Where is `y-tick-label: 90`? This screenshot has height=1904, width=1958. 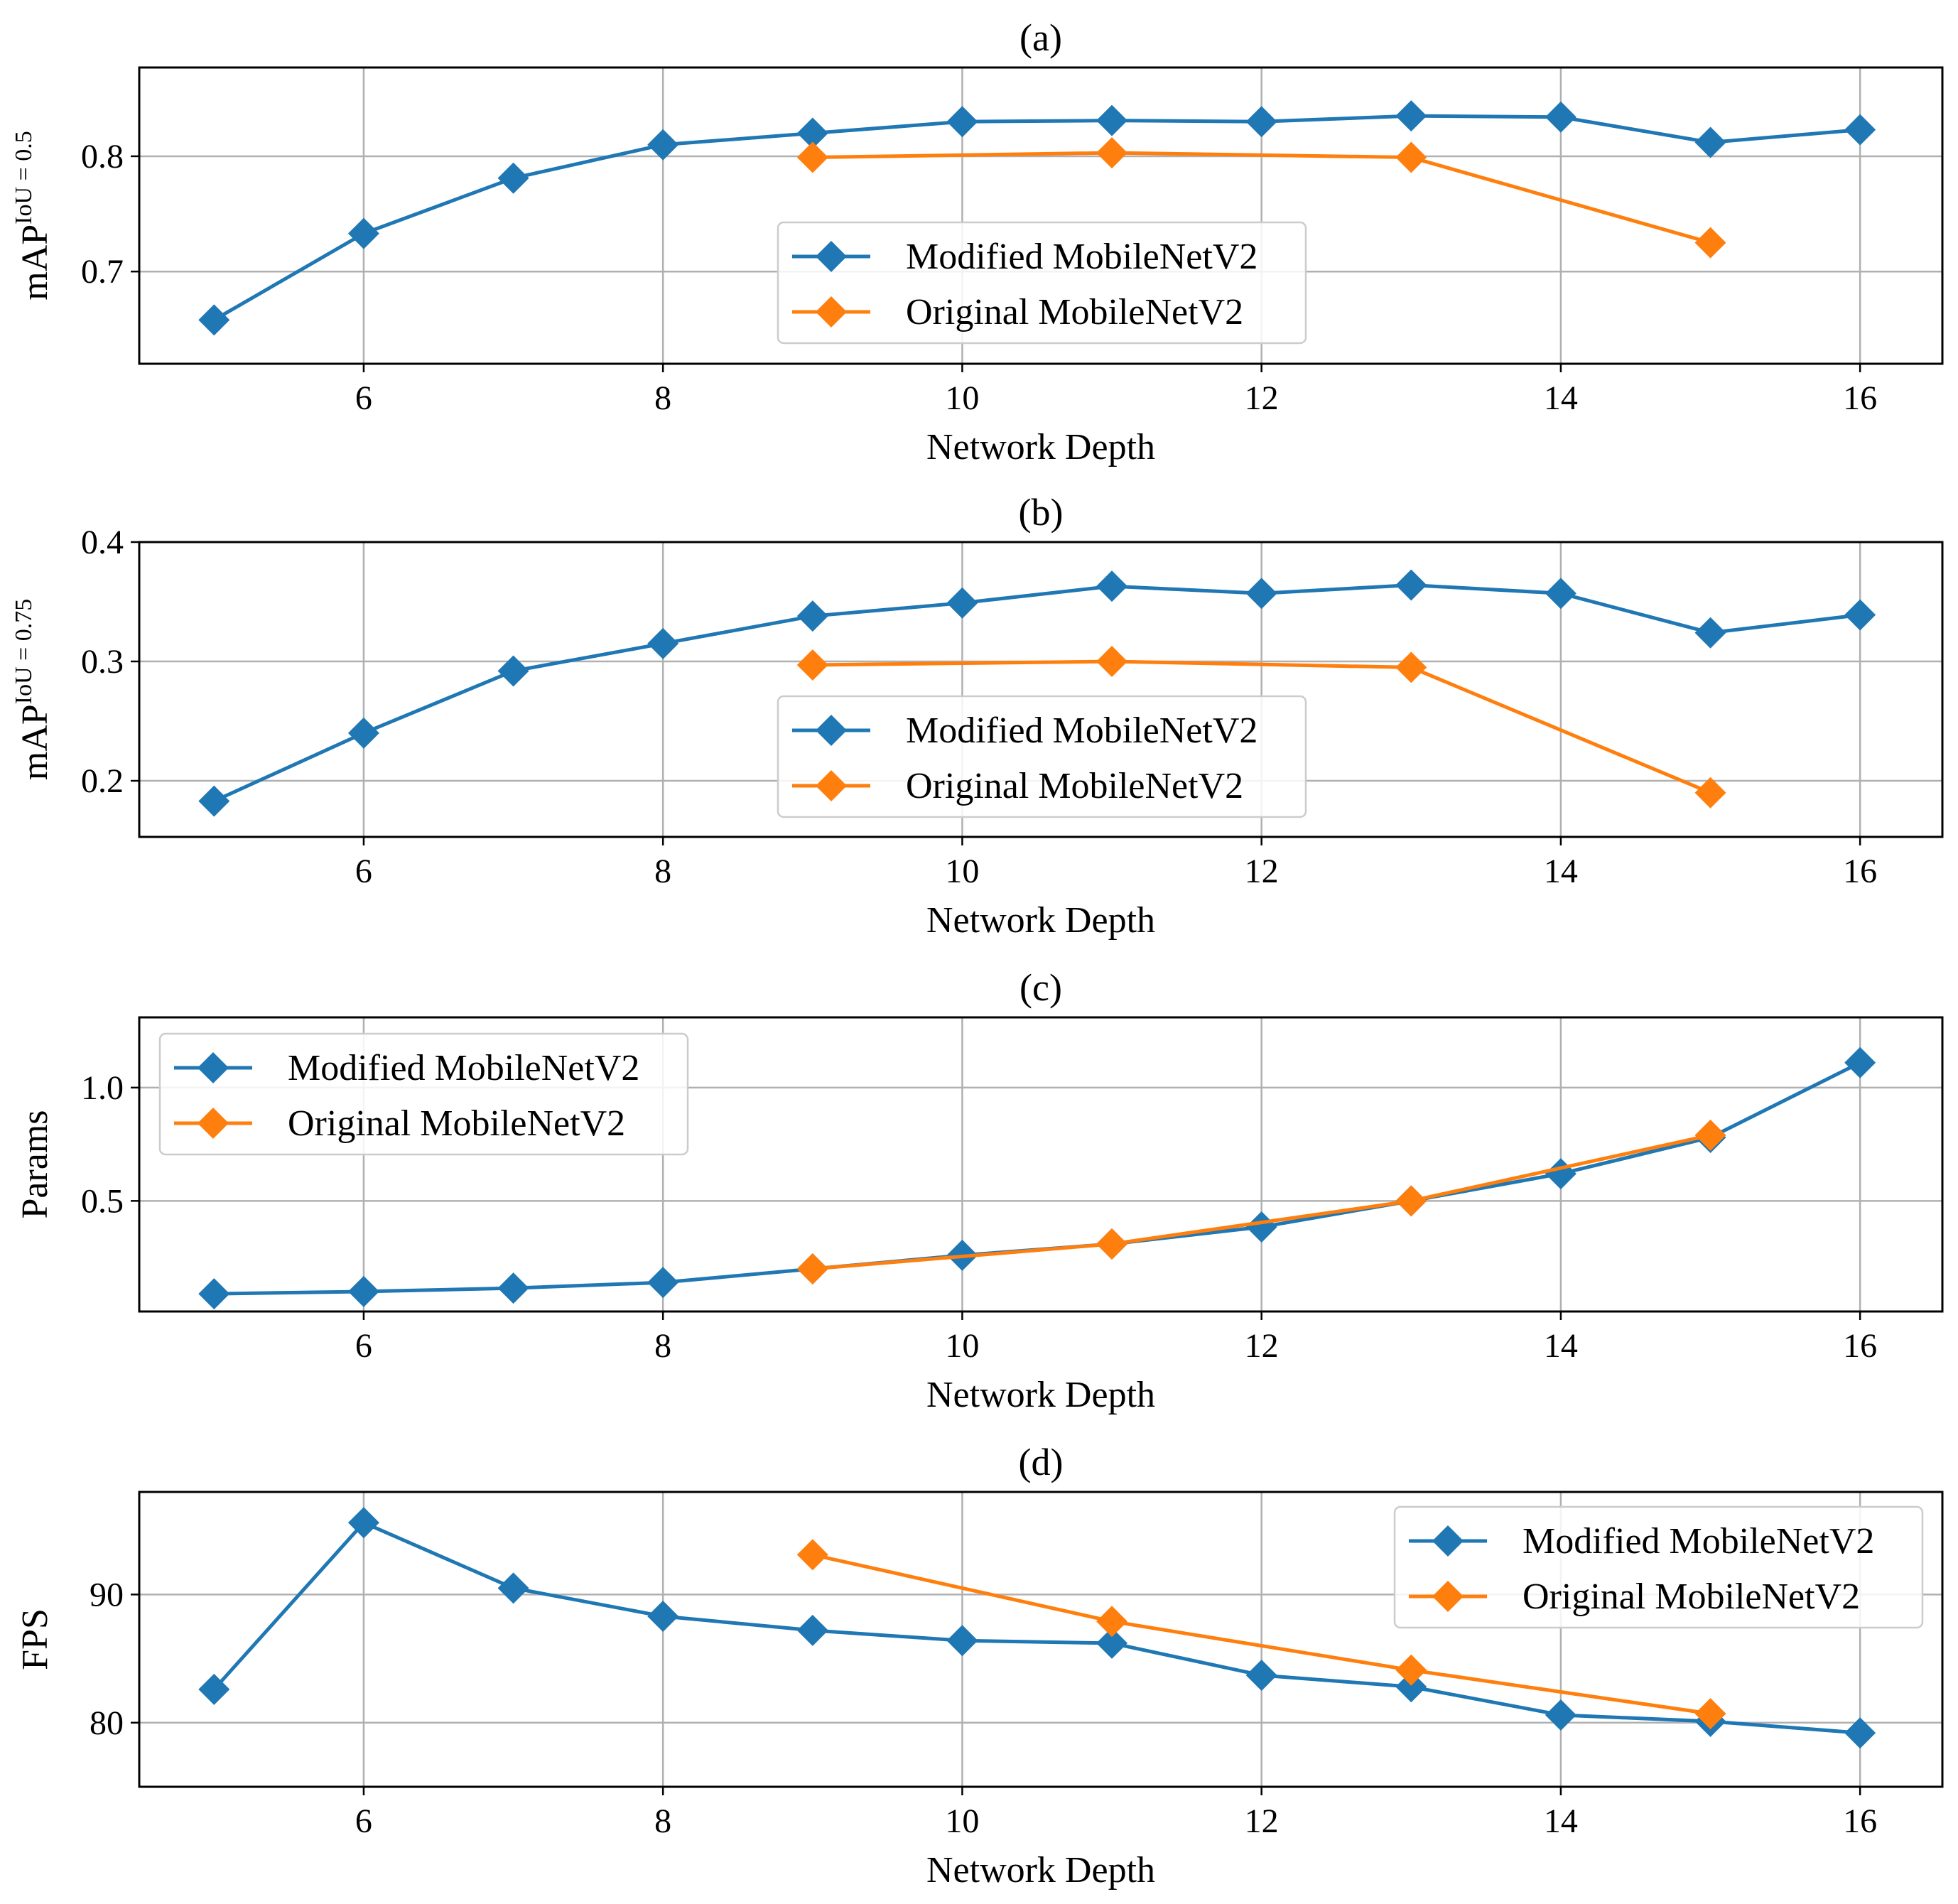 y-tick-label: 90 is located at coordinates (107, 1594).